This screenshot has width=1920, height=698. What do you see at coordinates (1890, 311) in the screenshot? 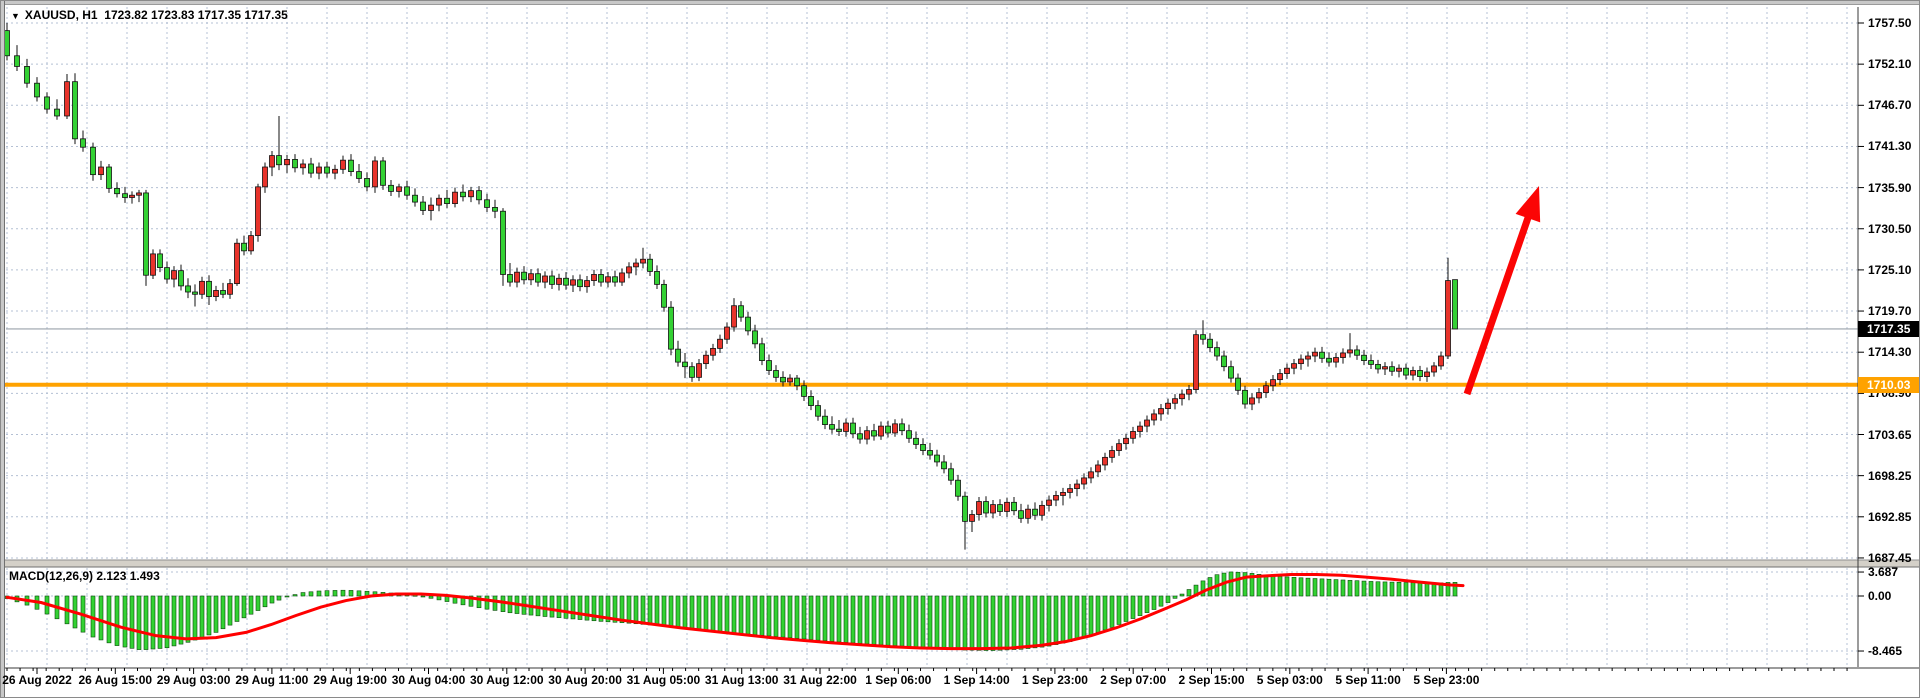
I see `price-axis-label: 1719.70` at bounding box center [1890, 311].